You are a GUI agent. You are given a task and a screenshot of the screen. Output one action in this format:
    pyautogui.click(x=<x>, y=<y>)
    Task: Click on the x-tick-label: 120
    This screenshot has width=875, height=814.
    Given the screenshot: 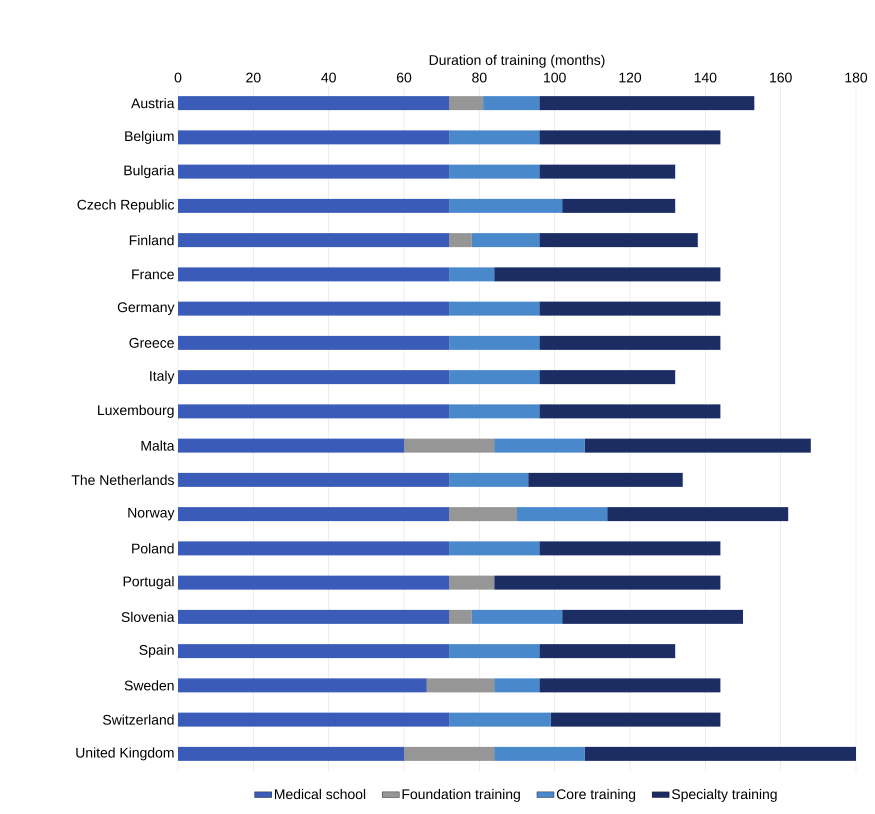 What is the action you would take?
    pyautogui.click(x=630, y=77)
    